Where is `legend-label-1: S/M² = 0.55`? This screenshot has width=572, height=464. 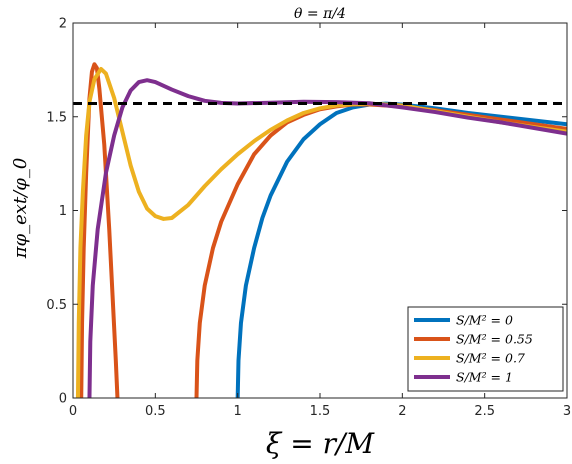 legend-label-1: S/M² = 0.55 is located at coordinates (494, 339).